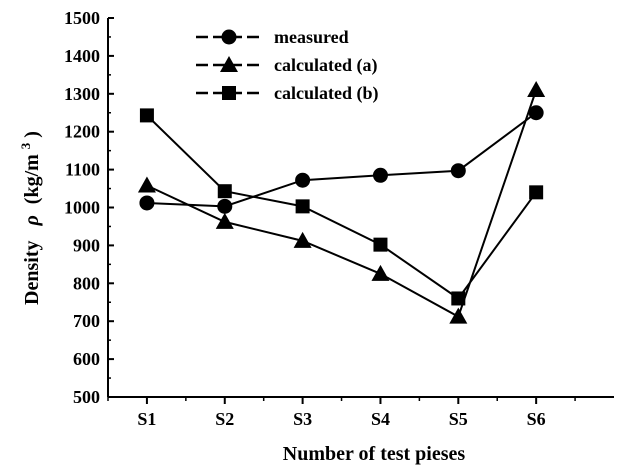 The height and width of the screenshot is (466, 624). Describe the element at coordinates (224, 419) in the screenshot. I see `x-tick-label: S2` at that location.